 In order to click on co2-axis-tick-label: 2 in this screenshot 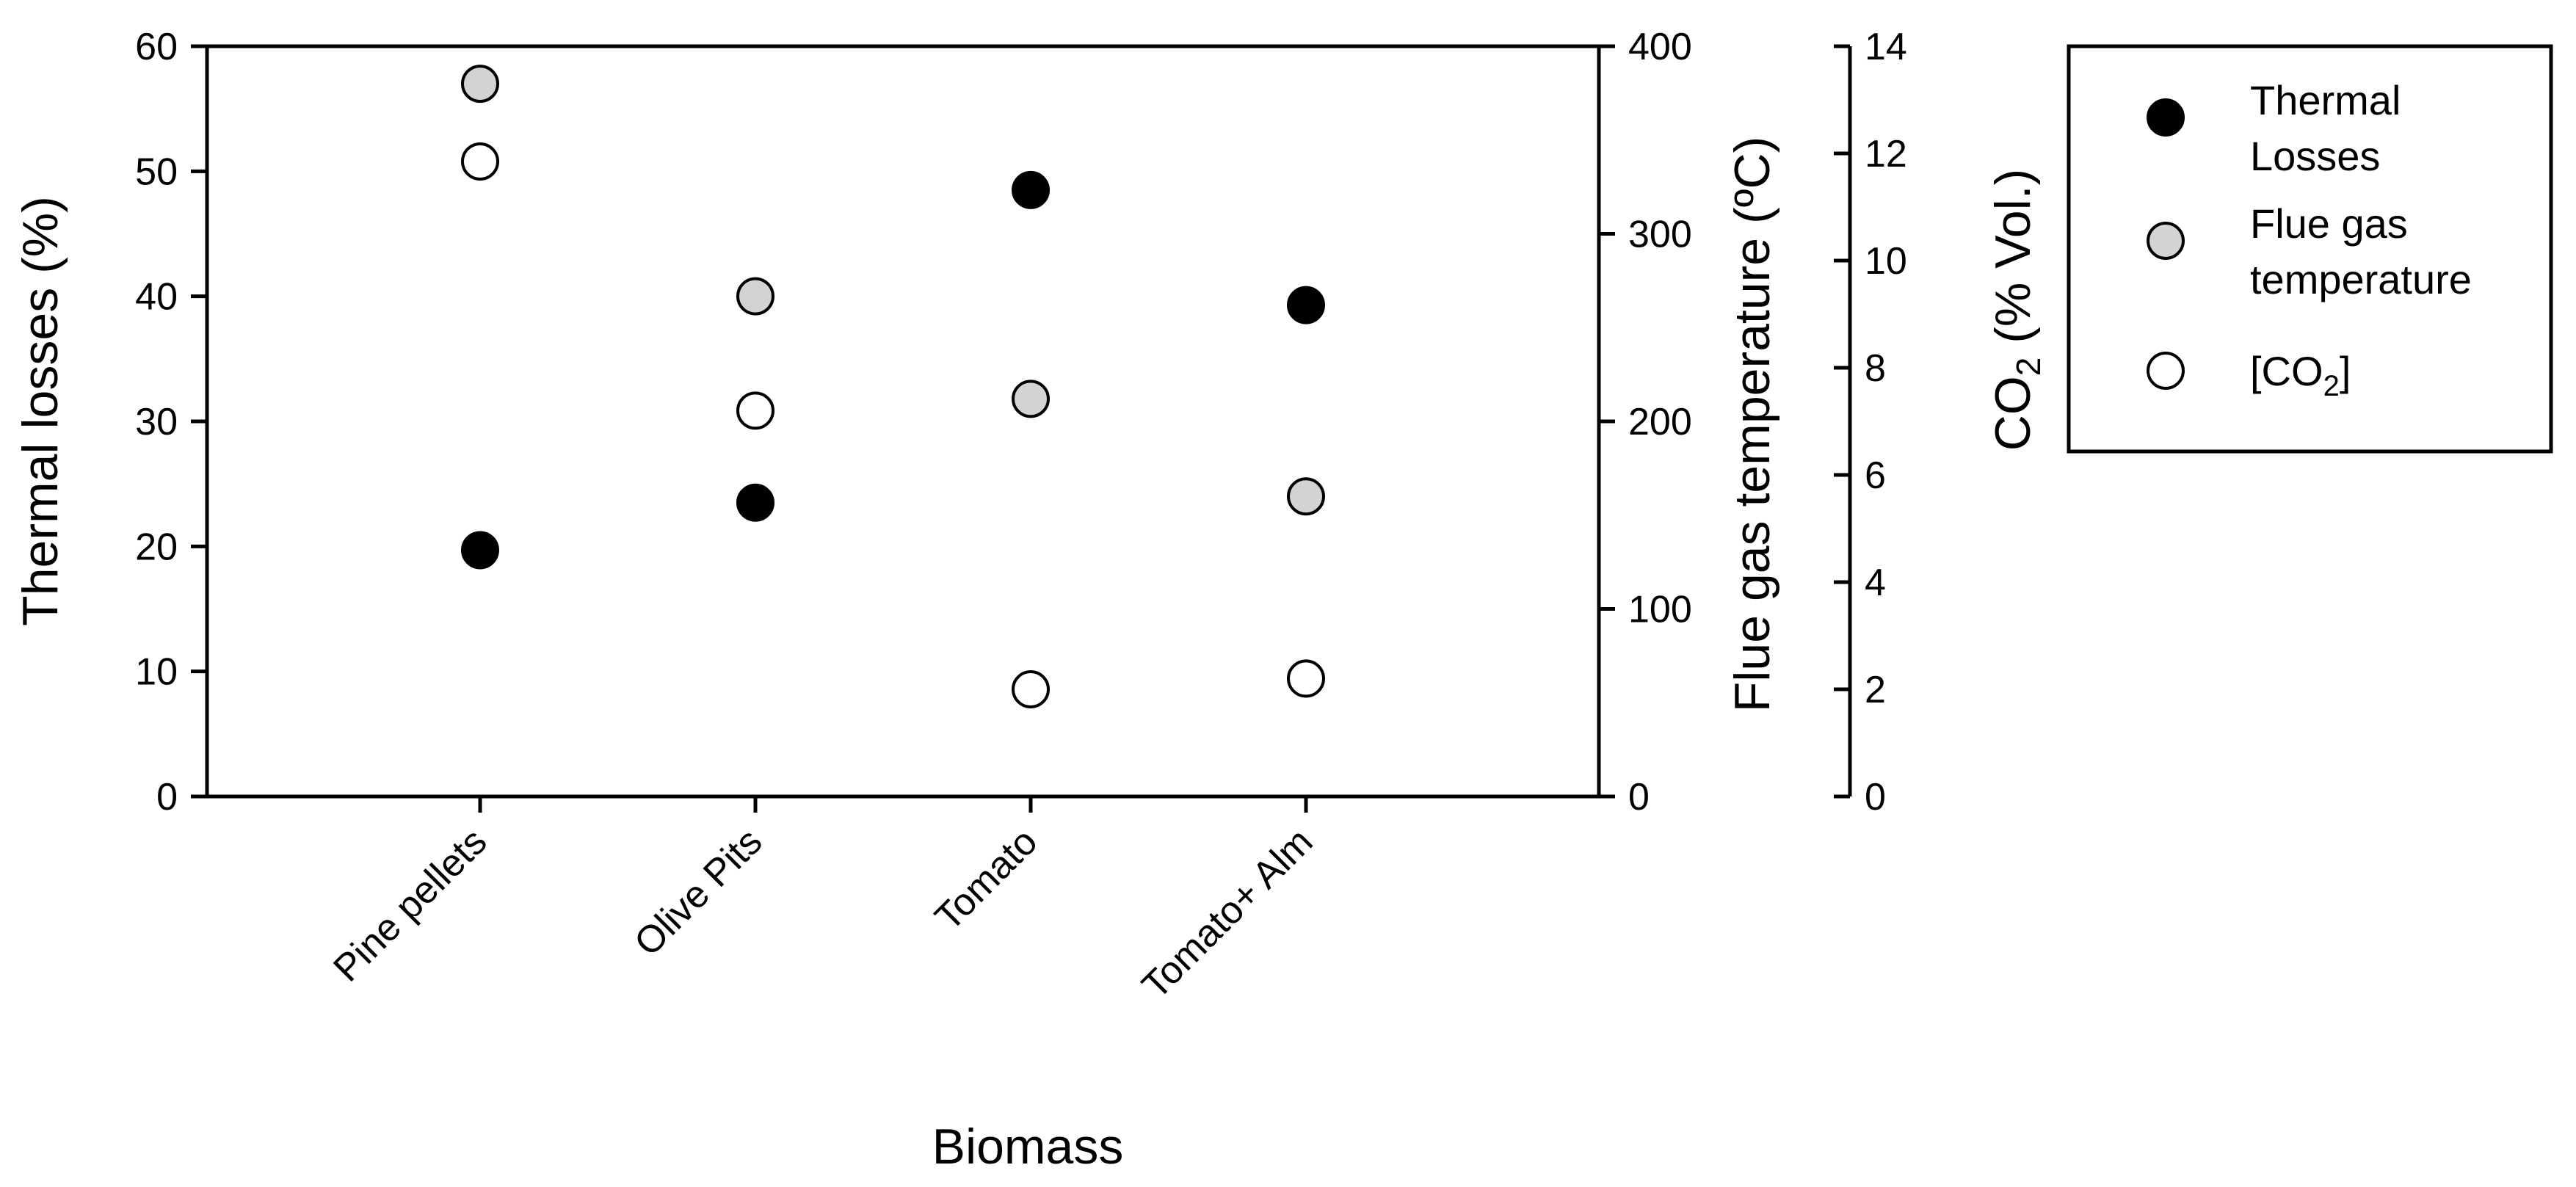, I will do `click(1876, 690)`.